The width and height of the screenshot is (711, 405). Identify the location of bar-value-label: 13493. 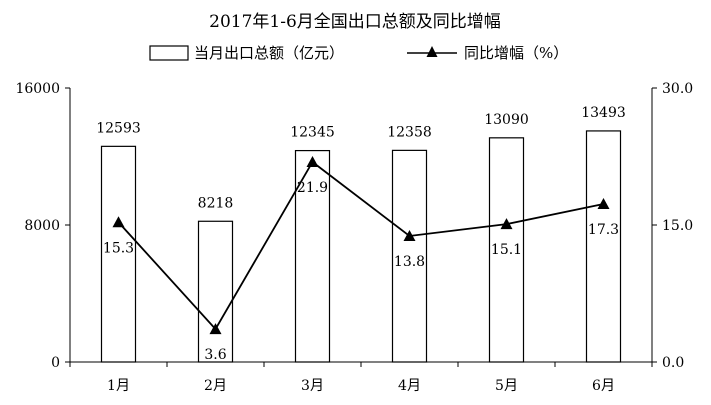
(603, 113).